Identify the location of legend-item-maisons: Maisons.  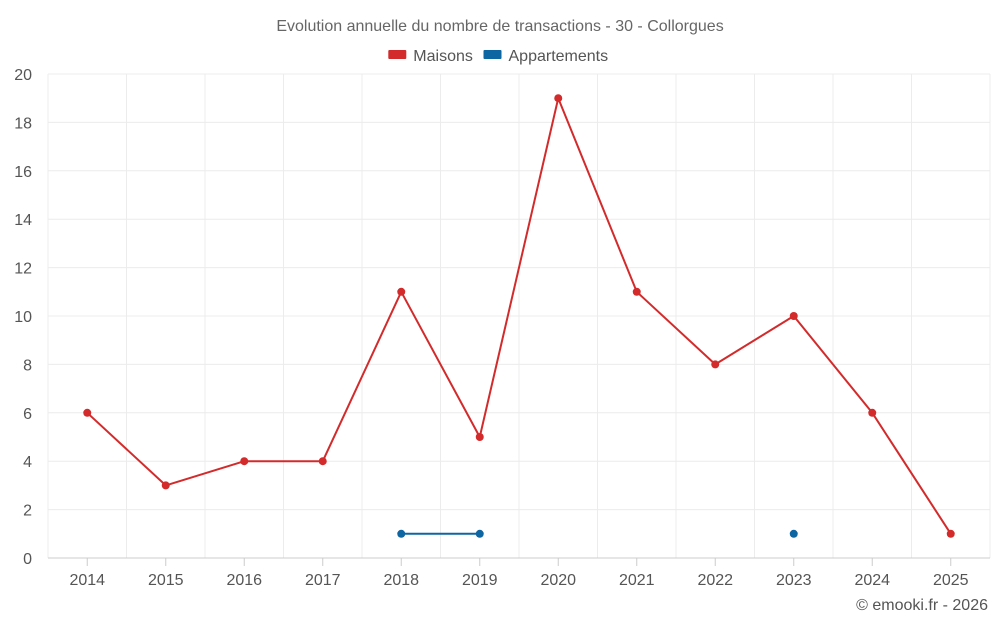
(430, 56).